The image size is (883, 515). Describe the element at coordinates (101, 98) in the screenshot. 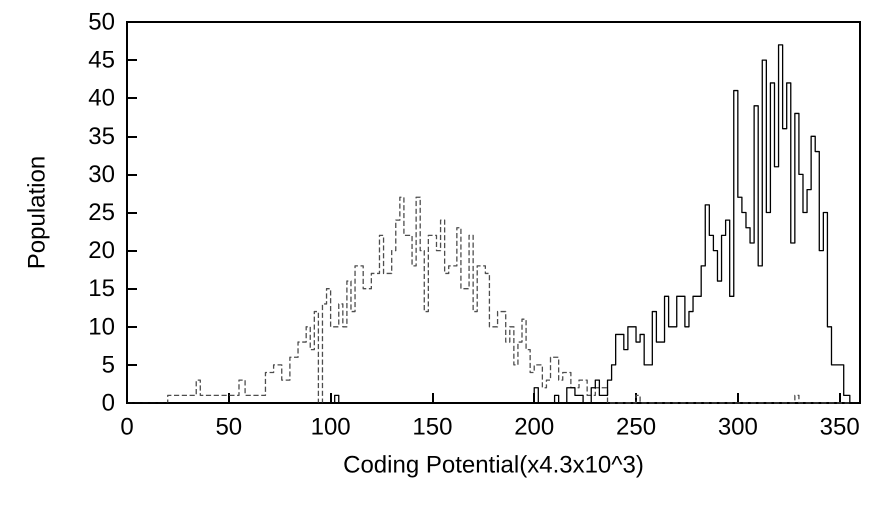

I see `y-tick-label: 40` at that location.